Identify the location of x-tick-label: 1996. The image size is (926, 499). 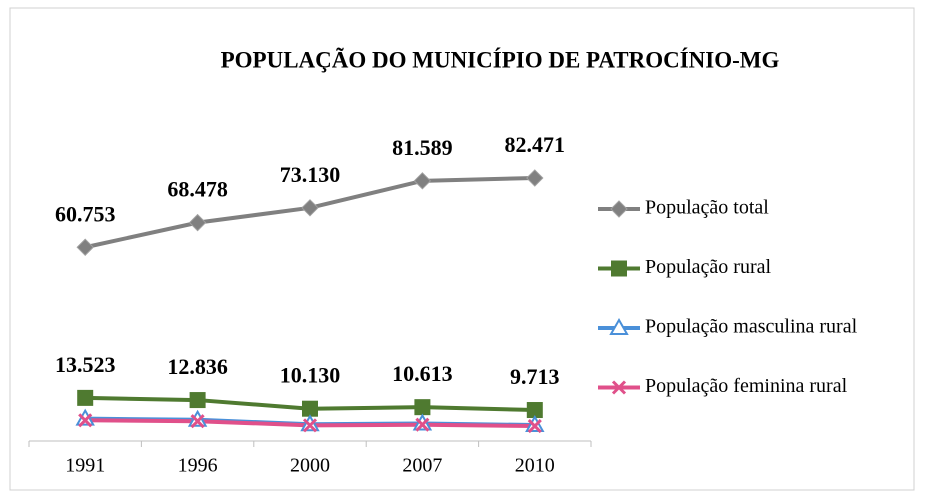
(198, 466).